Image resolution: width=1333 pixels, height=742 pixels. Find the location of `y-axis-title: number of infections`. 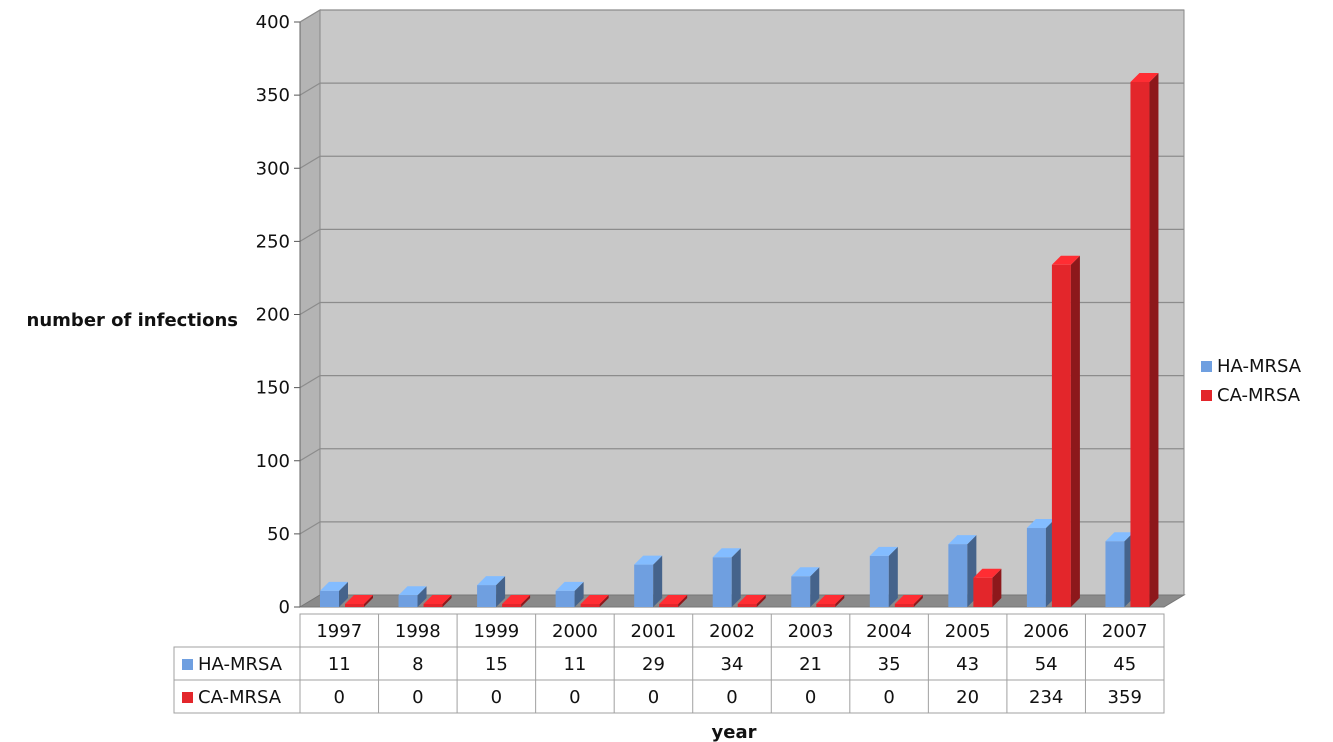

y-axis-title: number of infections is located at coordinates (132, 320).